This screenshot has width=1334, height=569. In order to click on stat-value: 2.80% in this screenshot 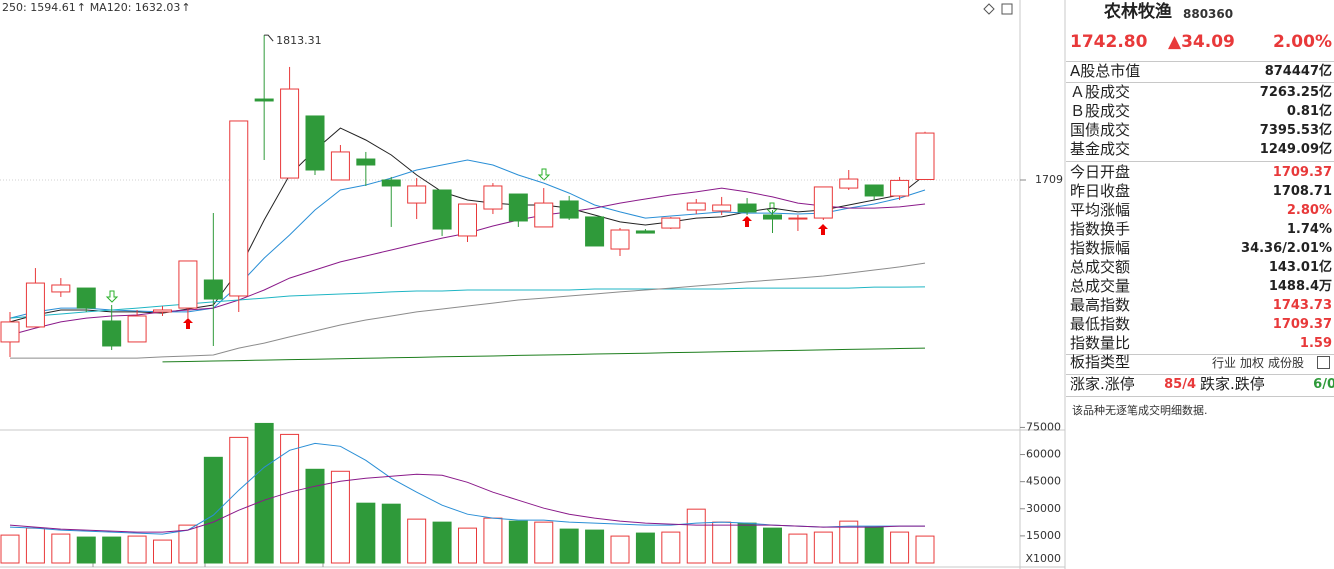, I will do `click(1309, 210)`.